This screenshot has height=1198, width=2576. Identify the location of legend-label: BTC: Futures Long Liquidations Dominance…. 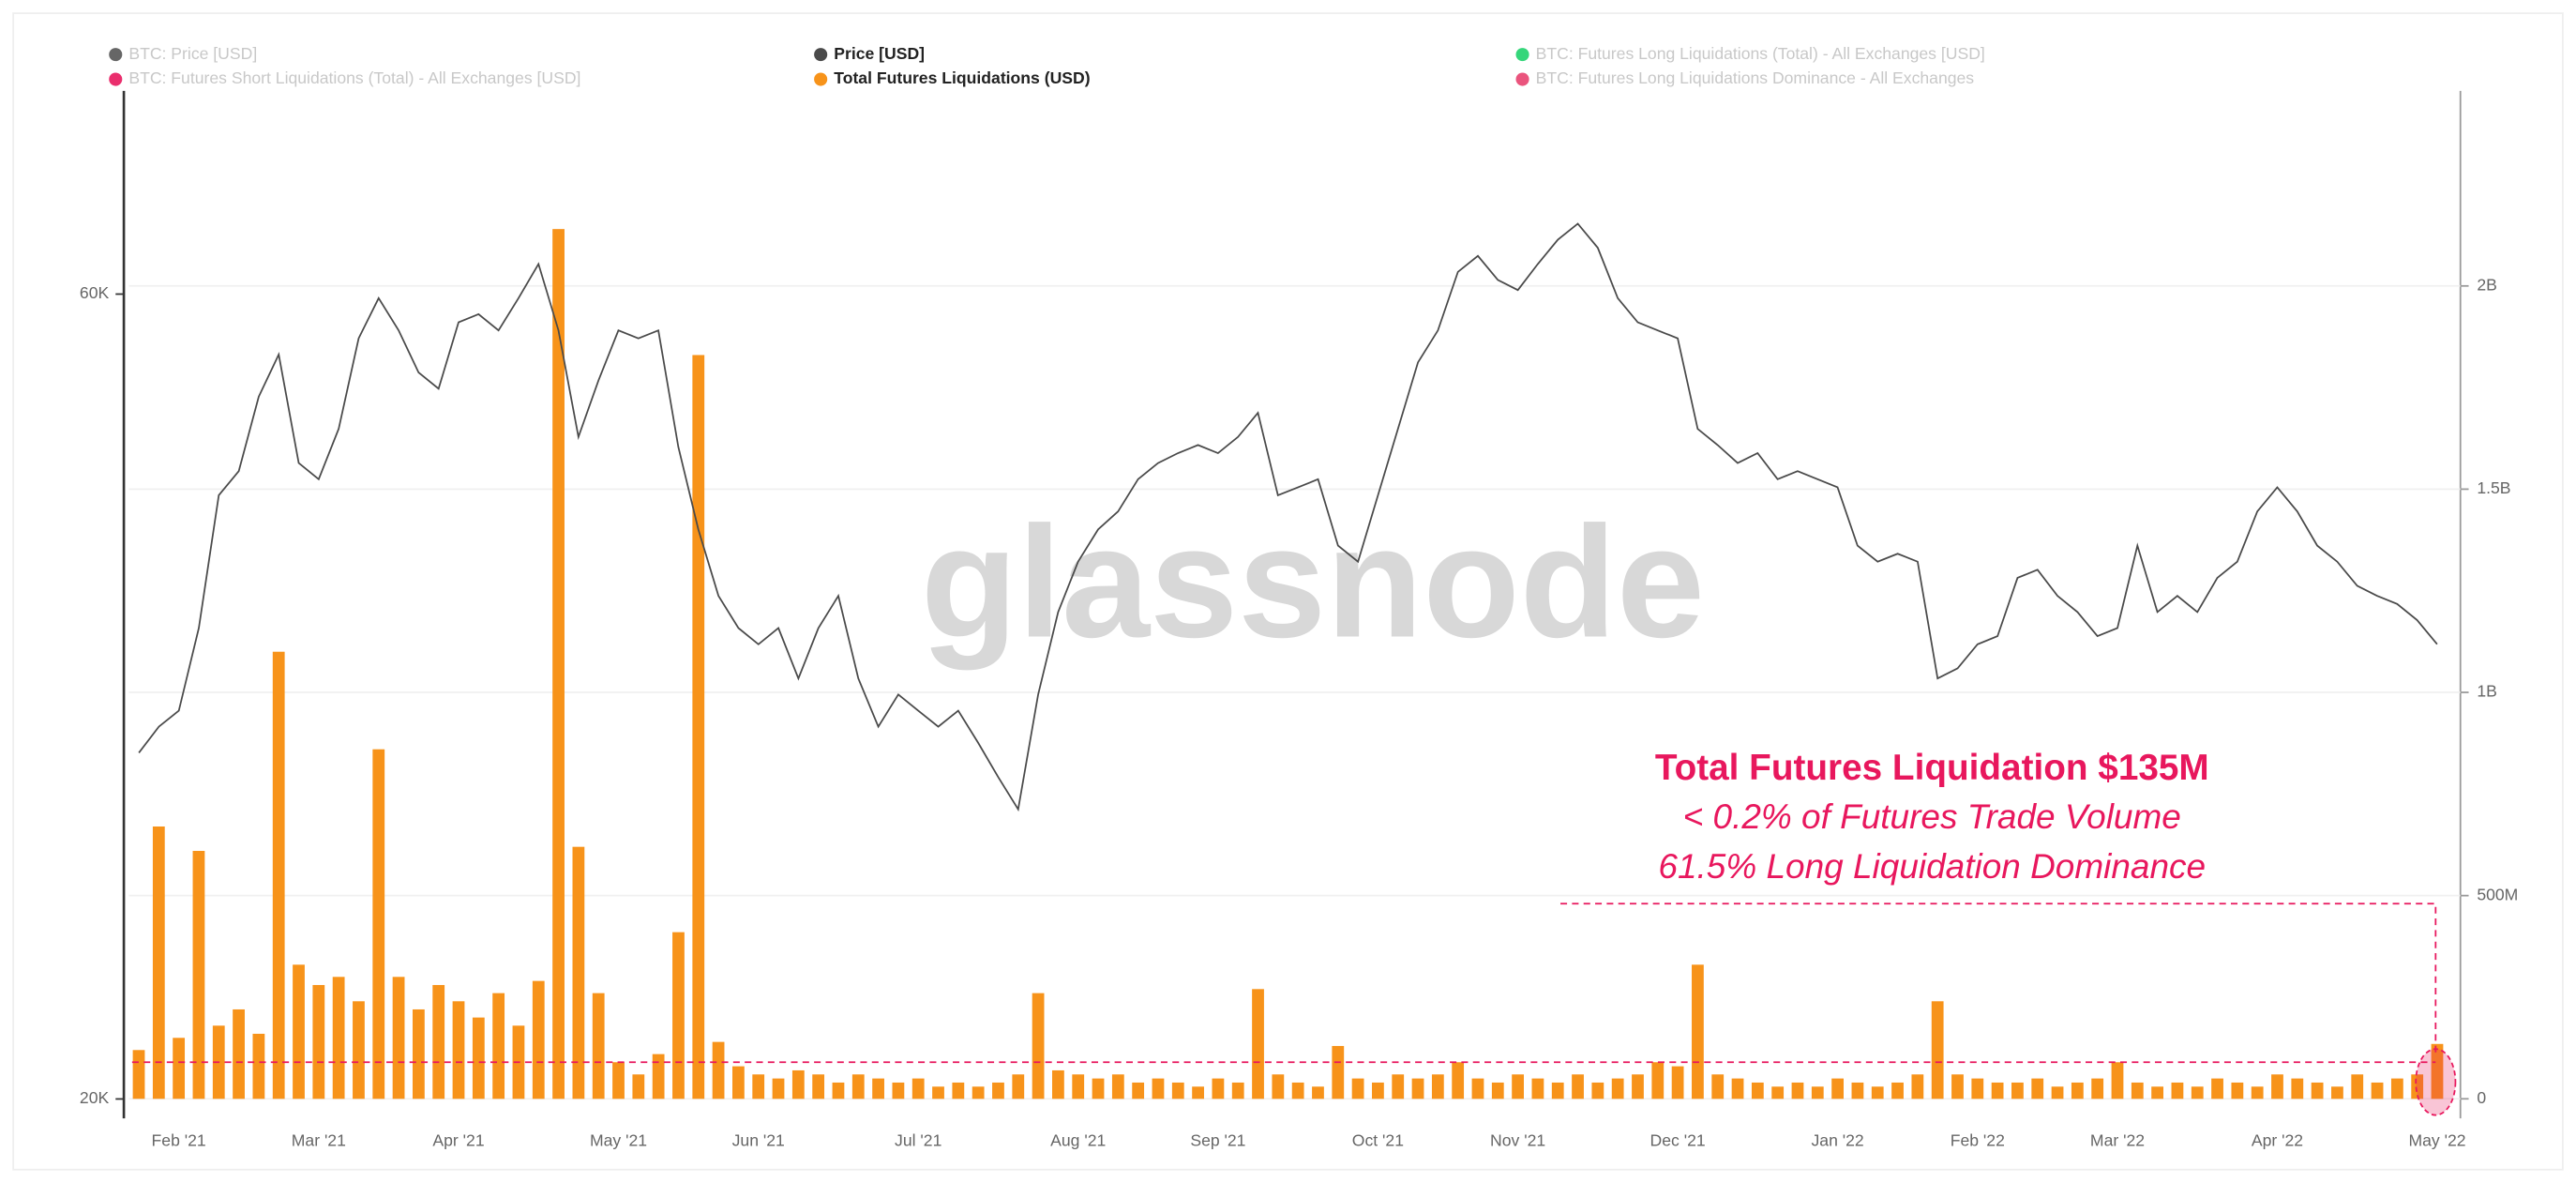
(1755, 77).